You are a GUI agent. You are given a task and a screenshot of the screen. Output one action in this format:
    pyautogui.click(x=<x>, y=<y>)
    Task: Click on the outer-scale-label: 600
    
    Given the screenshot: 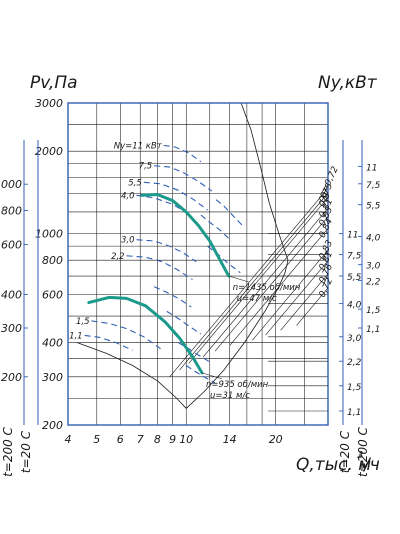 What is the action you would take?
    pyautogui.click(x=11, y=245)
    